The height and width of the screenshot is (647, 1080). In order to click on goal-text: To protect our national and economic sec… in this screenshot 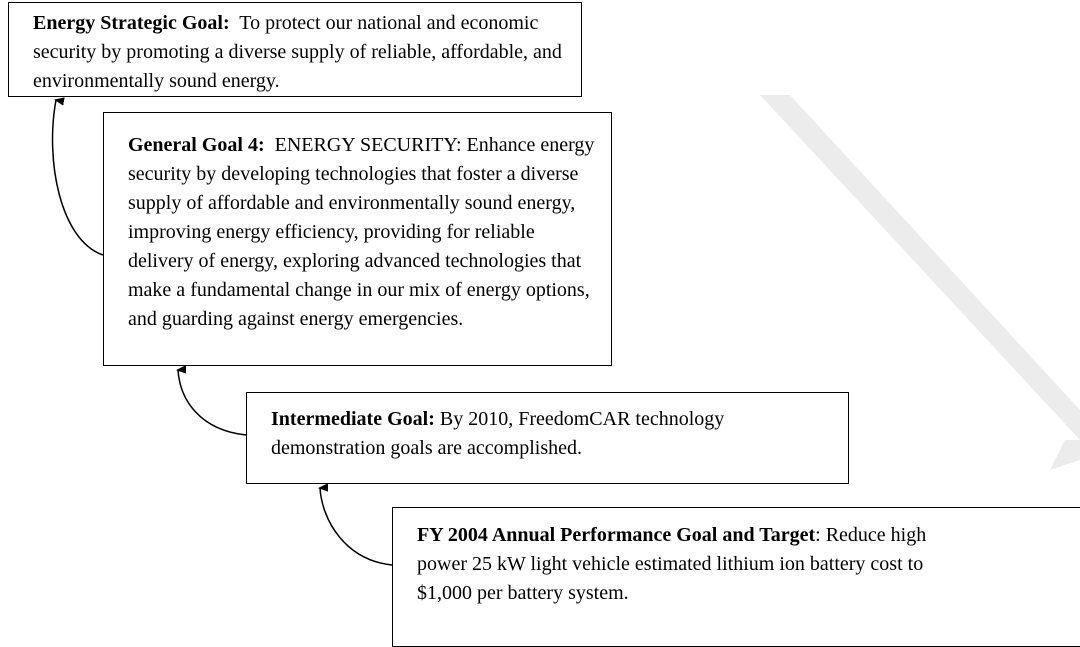, I will do `click(297, 52)`.